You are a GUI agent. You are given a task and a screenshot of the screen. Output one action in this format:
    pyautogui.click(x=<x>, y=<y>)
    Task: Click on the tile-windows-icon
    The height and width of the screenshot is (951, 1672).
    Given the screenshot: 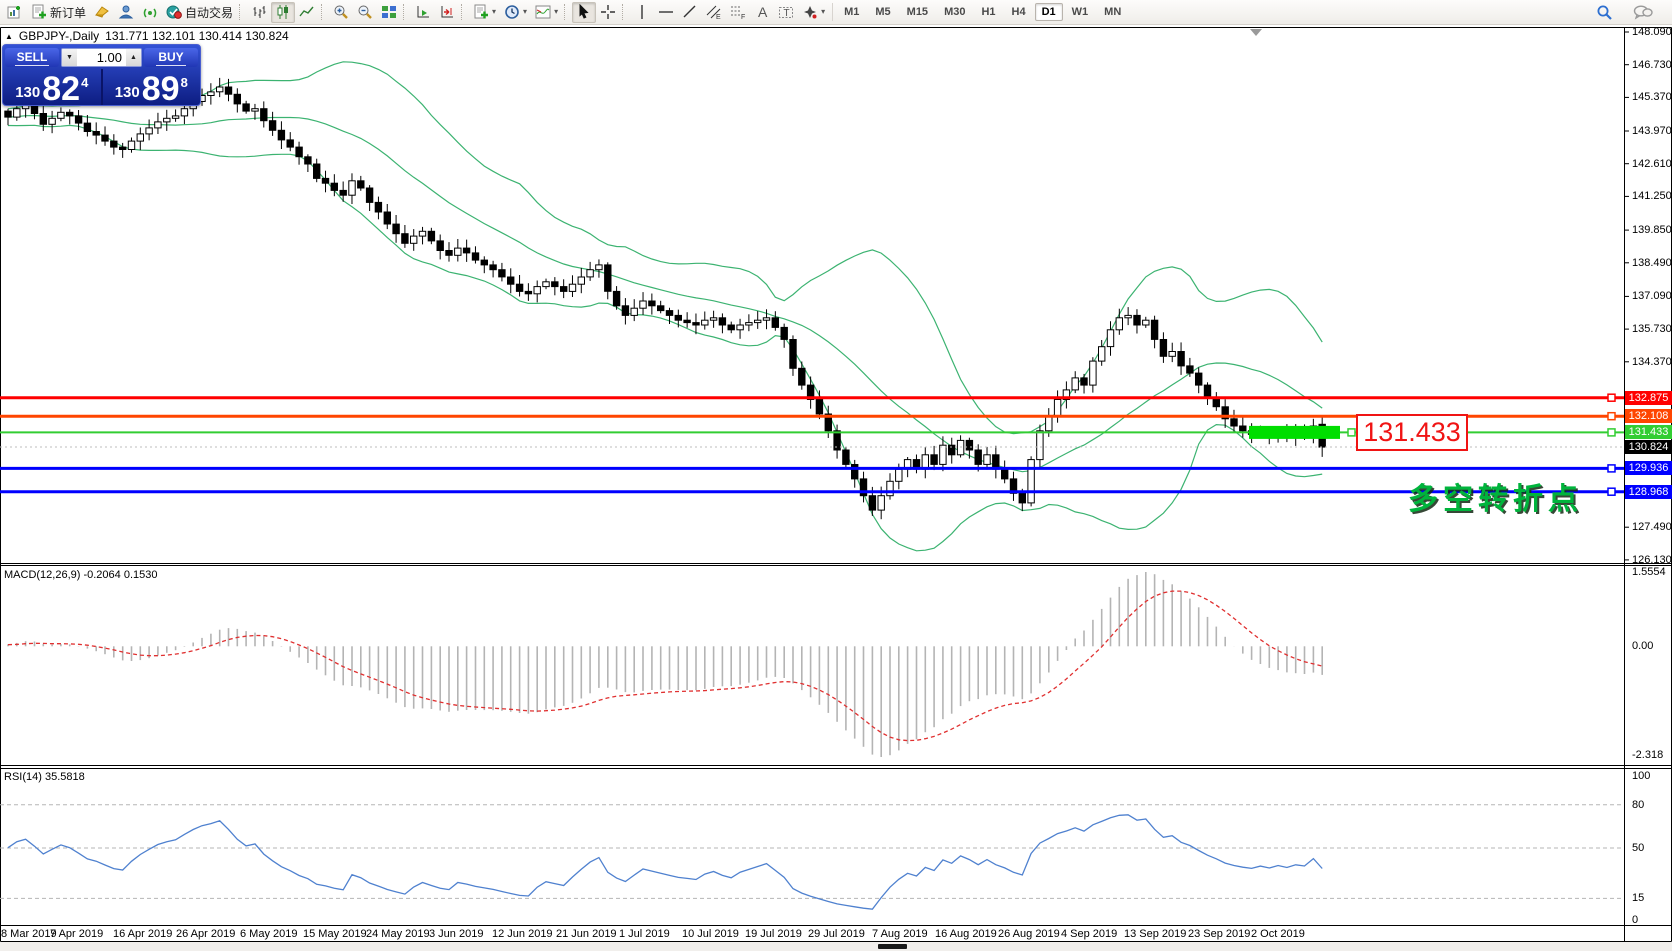 What is the action you would take?
    pyautogui.click(x=389, y=12)
    